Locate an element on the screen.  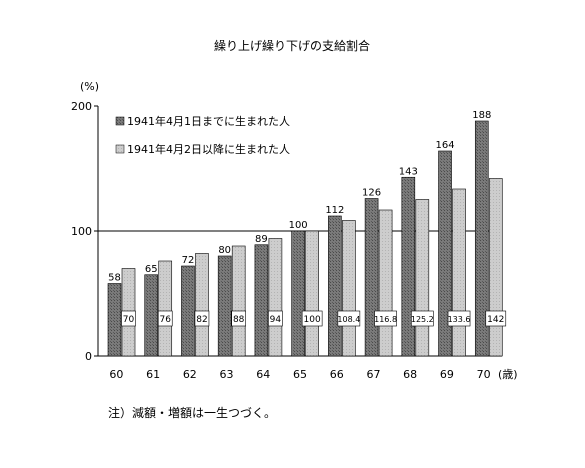
data-label-series-2: 133.6 is located at coordinates (459, 319).